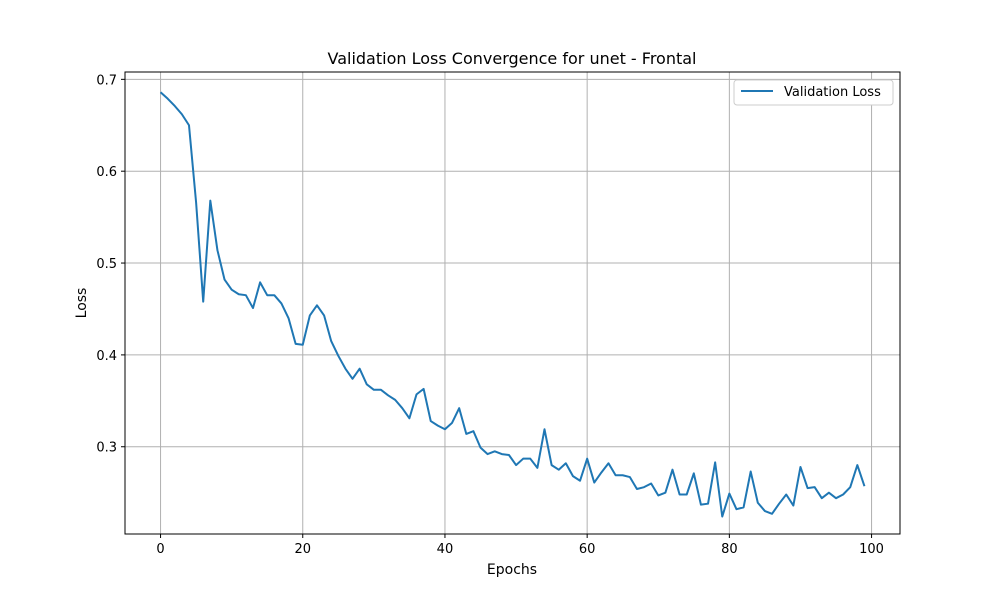 This screenshot has width=1000, height=600. What do you see at coordinates (106, 356) in the screenshot?
I see `y-tick-label: 0.4` at bounding box center [106, 356].